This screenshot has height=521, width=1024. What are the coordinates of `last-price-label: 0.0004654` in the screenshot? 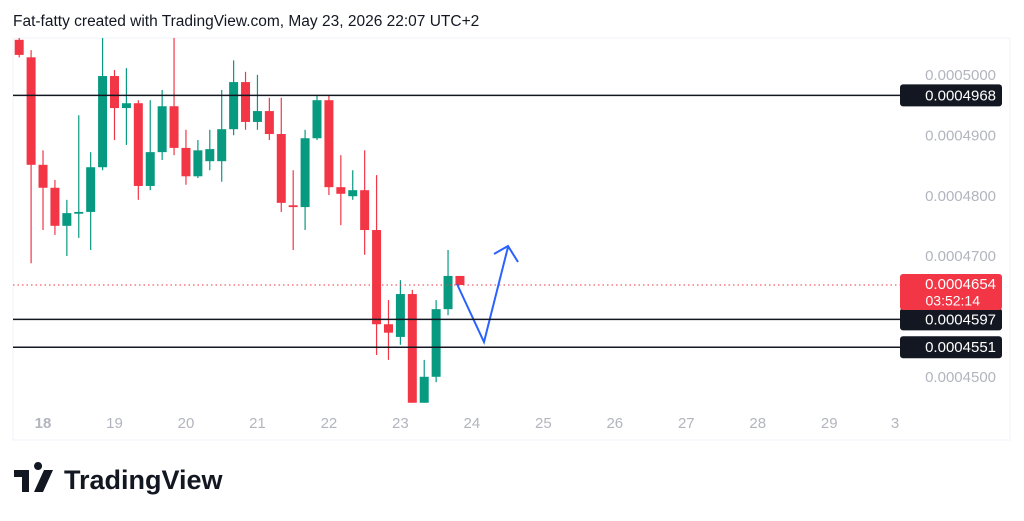 It's located at (960, 284).